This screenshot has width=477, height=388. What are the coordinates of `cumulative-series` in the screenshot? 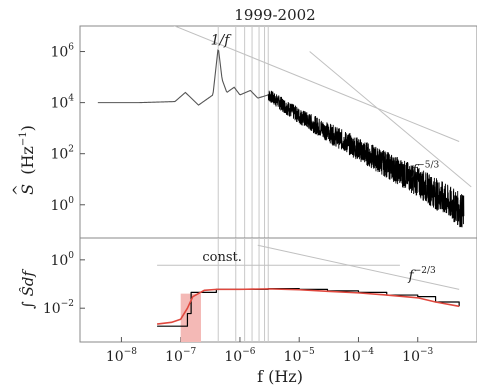 It's located at (308, 307).